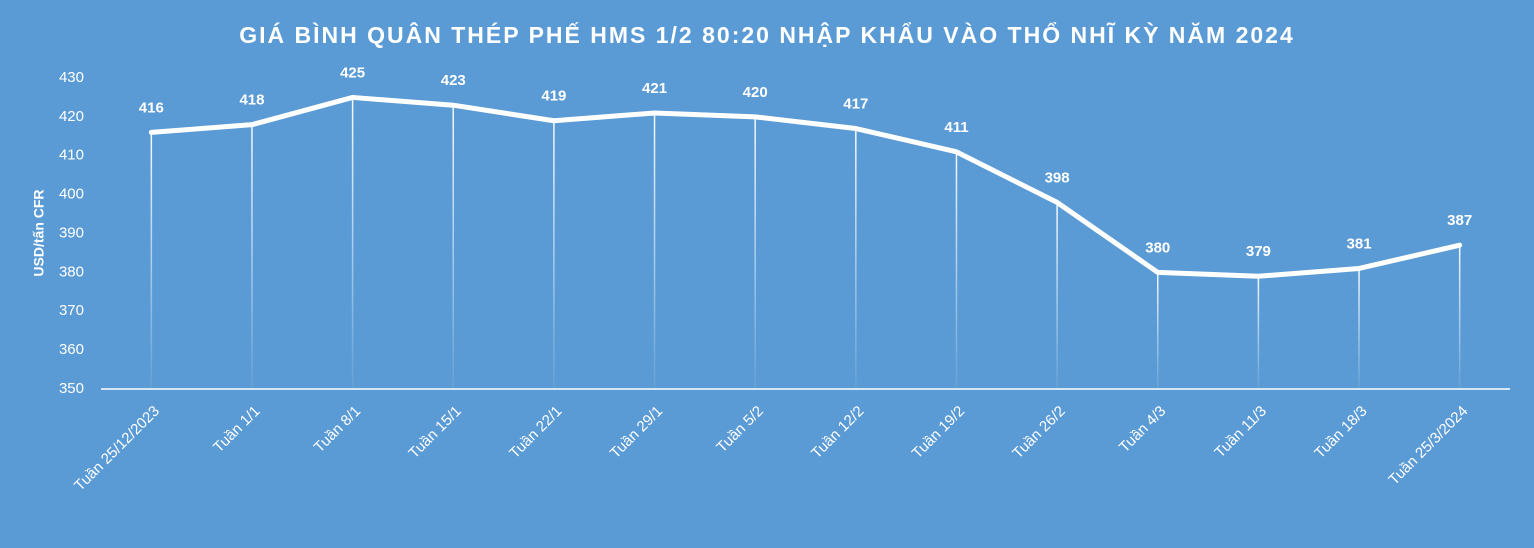 This screenshot has height=548, width=1534. Describe the element at coordinates (535, 432) in the screenshot. I see `x-tick-label: Tuần 22/1` at that location.